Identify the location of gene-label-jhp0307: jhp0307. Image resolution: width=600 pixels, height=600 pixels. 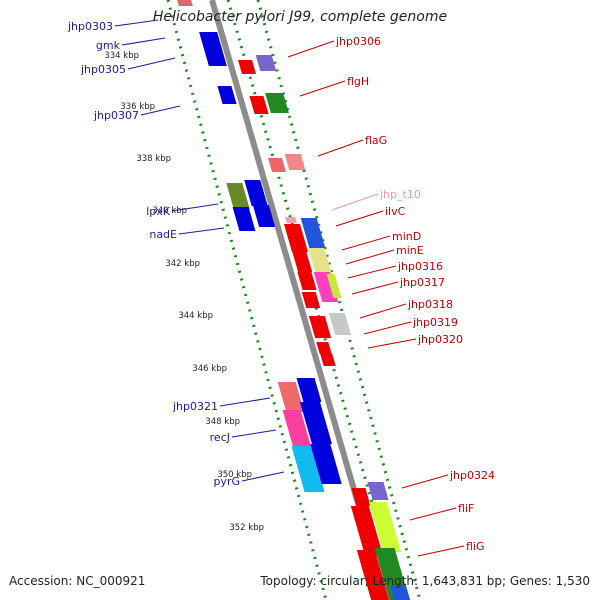
(116, 115).